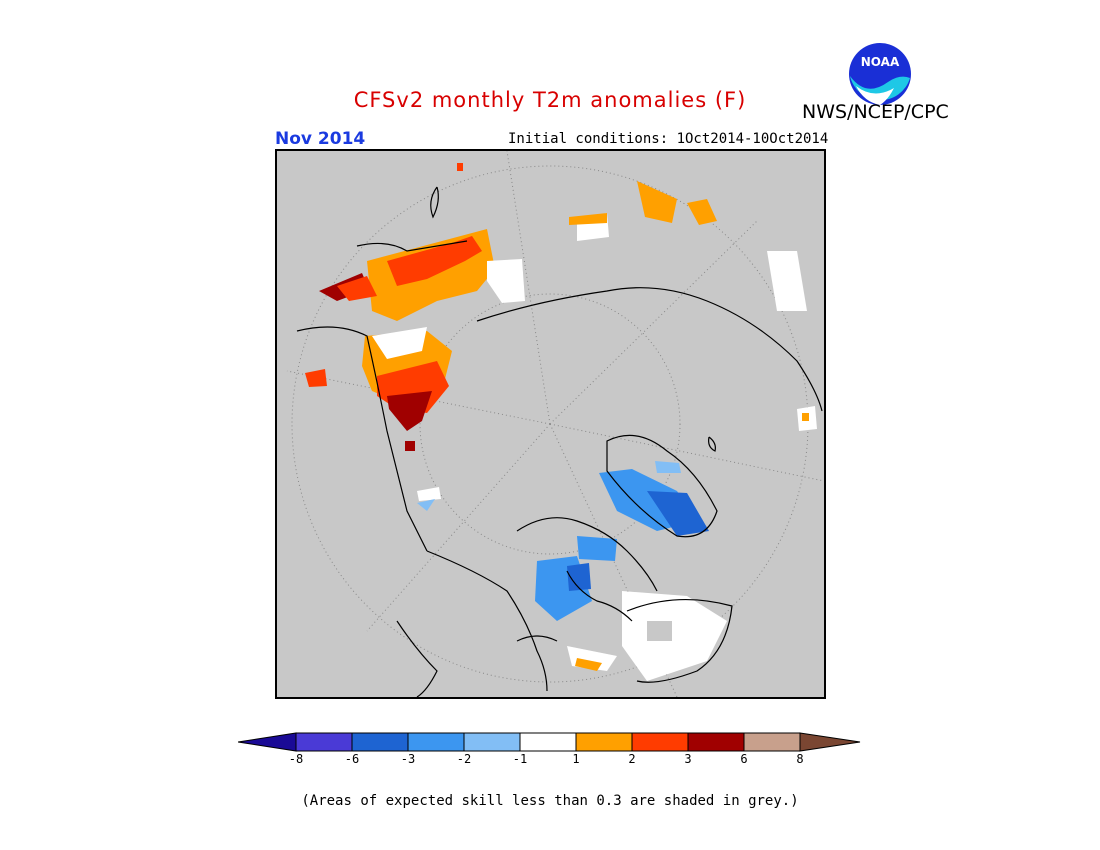  What do you see at coordinates (408, 759) in the screenshot?
I see `colorbar-tick: -3` at bounding box center [408, 759].